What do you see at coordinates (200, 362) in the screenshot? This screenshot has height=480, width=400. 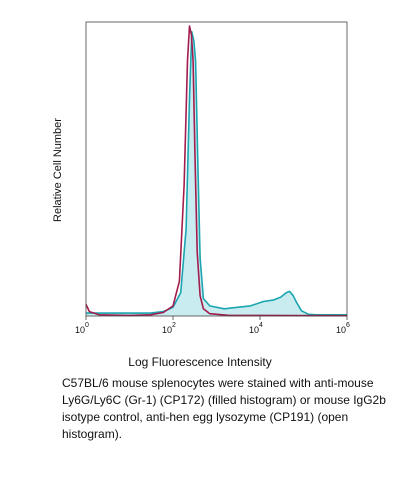 I see `x-axis-label: Log Fluorescence Intensity` at bounding box center [200, 362].